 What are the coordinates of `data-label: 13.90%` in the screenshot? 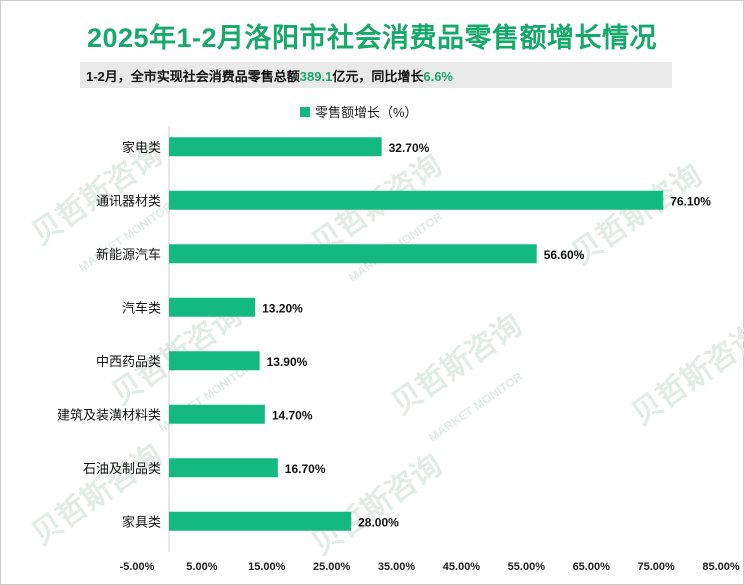 It's located at (287, 362).